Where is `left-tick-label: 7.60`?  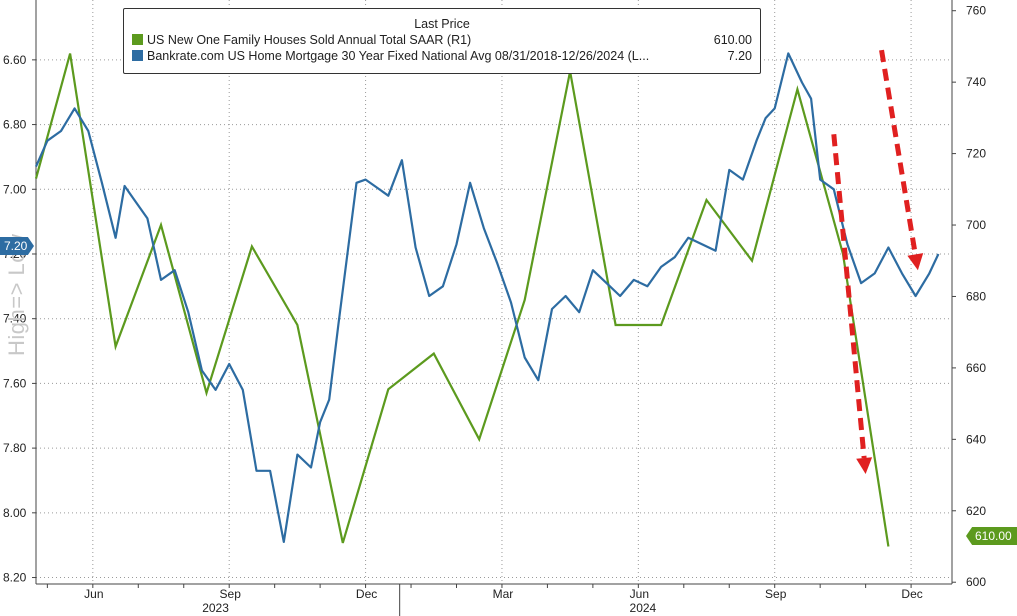 left-tick-label: 7.60 is located at coordinates (15, 383).